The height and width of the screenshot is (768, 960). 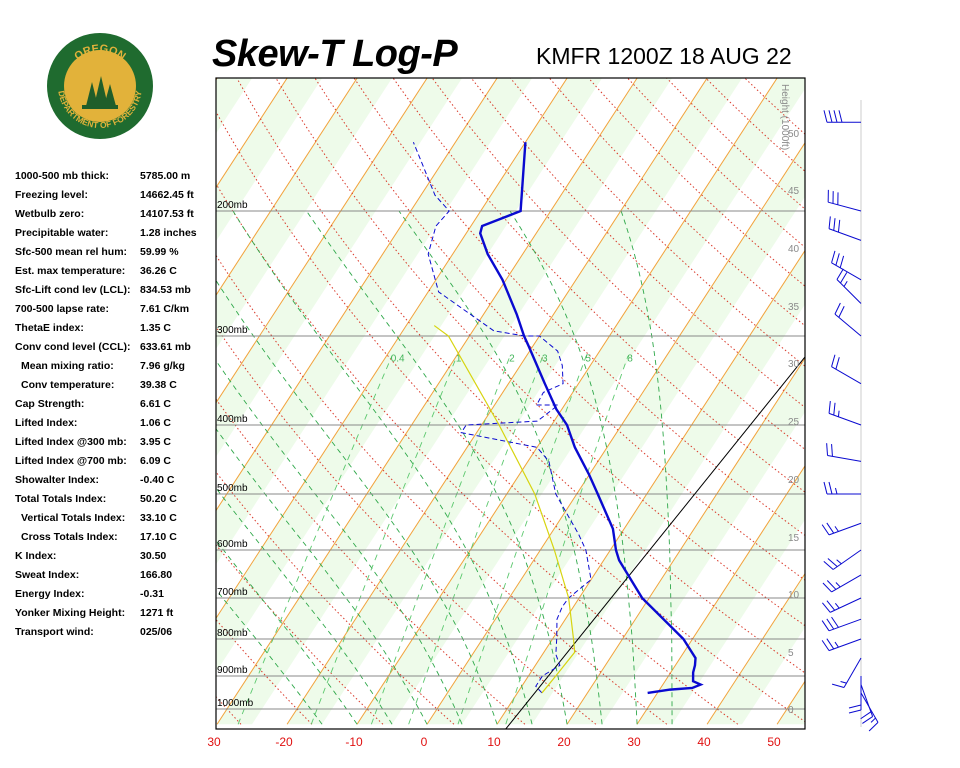 I want to click on index-label: Total Totals Index:, so click(x=61, y=499).